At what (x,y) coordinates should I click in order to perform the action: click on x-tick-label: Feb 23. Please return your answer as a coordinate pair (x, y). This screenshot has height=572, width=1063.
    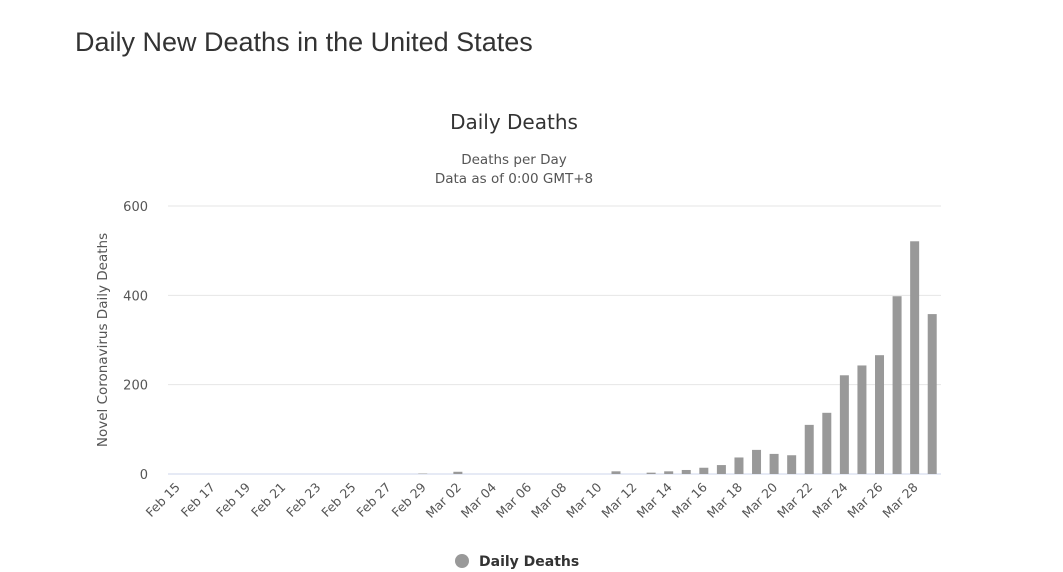
    Looking at the image, I should click on (303, 500).